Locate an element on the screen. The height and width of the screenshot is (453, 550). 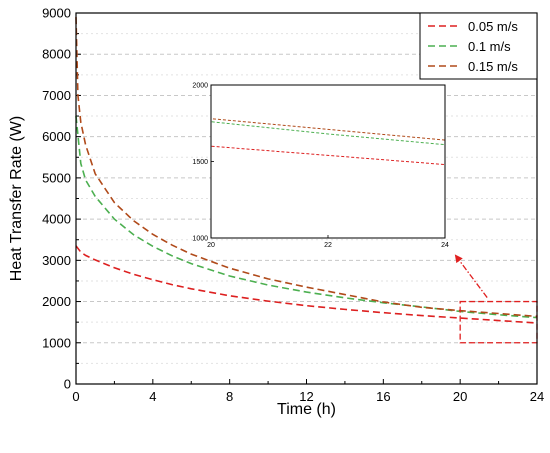
inset-x-tick-label: 20 is located at coordinates (211, 245).